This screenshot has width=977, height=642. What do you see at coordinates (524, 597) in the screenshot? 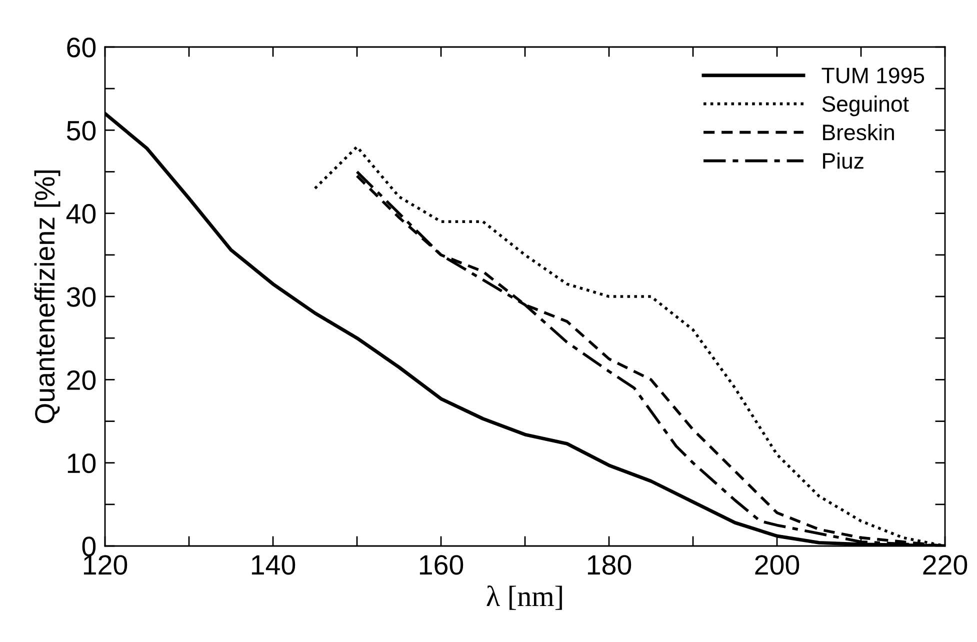
I see `x-axis-title: λ [nm]` at bounding box center [524, 597].